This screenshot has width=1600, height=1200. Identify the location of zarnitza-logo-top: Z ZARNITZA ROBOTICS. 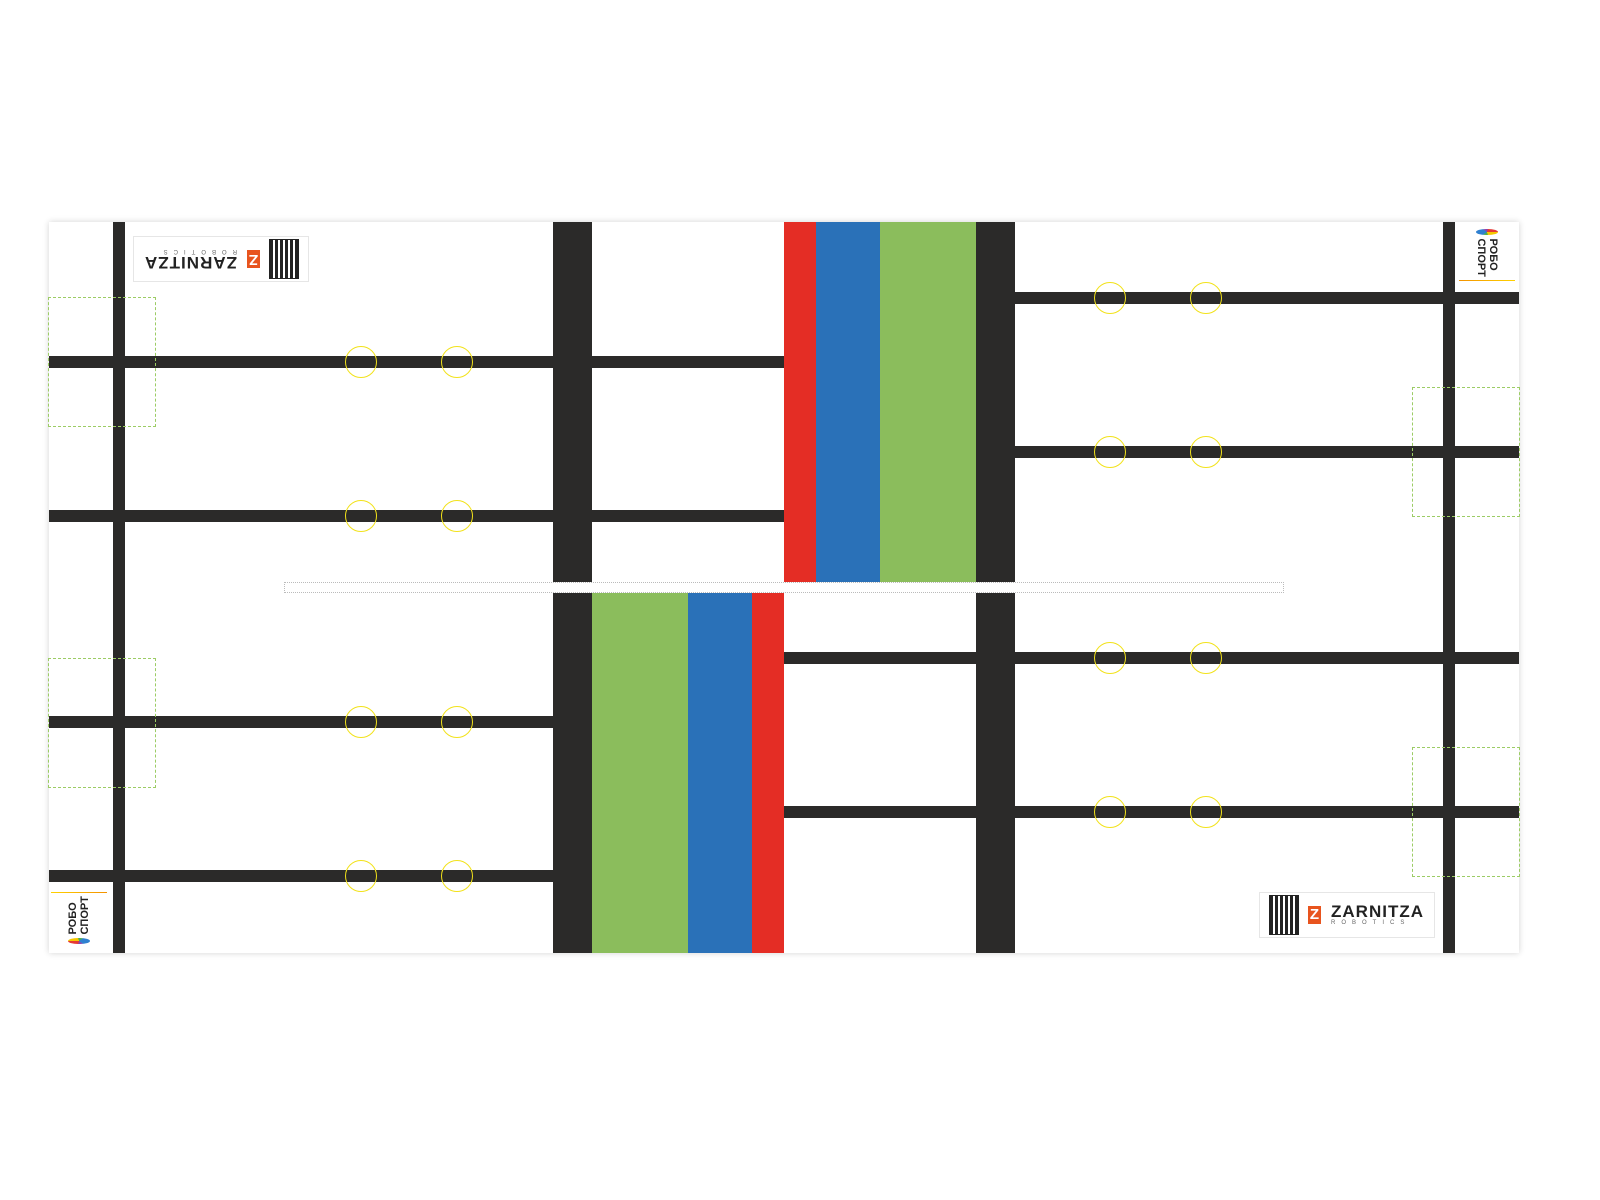
(221, 259).